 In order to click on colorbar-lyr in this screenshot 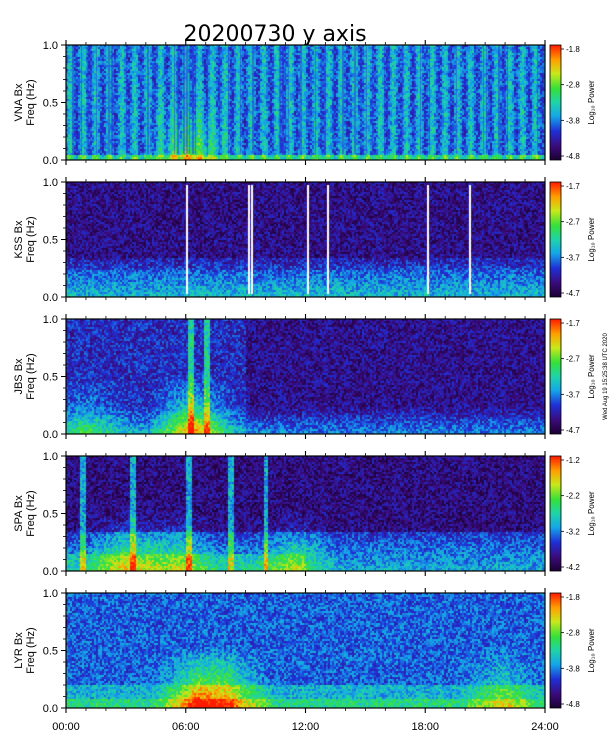, I will do `click(555, 650)`.